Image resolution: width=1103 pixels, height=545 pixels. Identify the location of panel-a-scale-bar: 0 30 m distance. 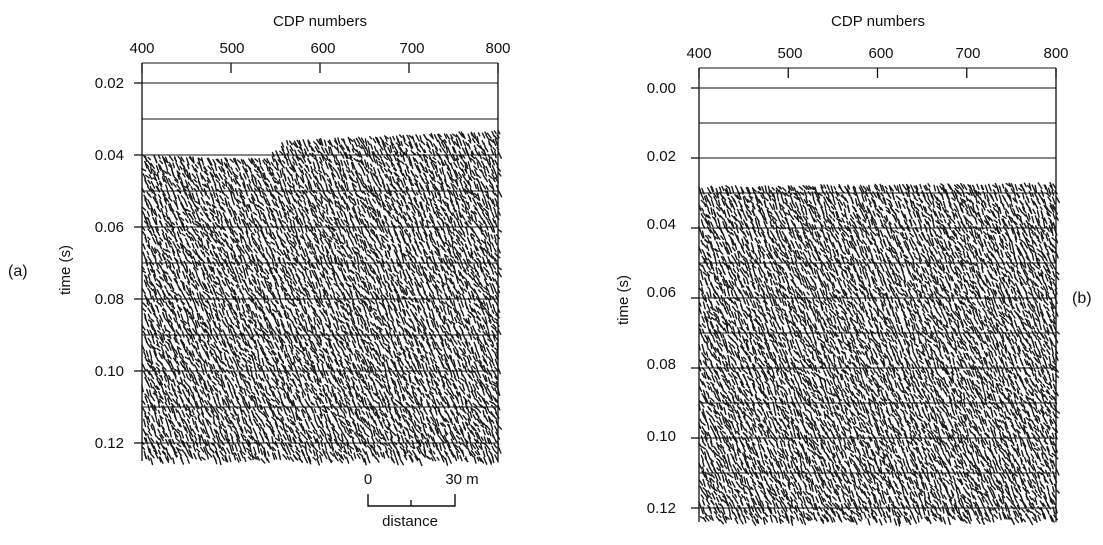
(421, 500).